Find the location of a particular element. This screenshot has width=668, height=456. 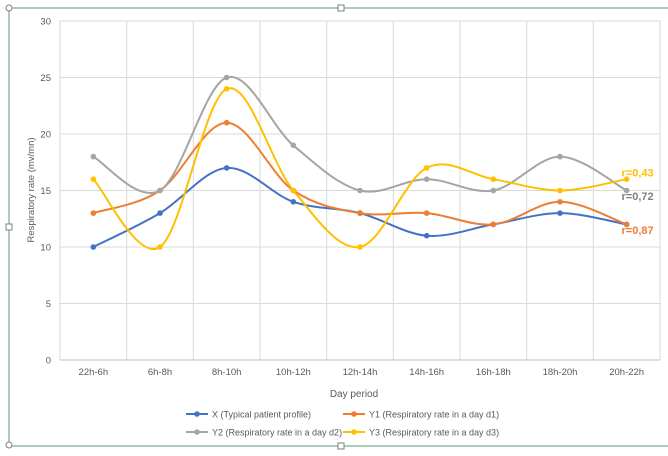

y-tick-label: 20 is located at coordinates (45, 135).